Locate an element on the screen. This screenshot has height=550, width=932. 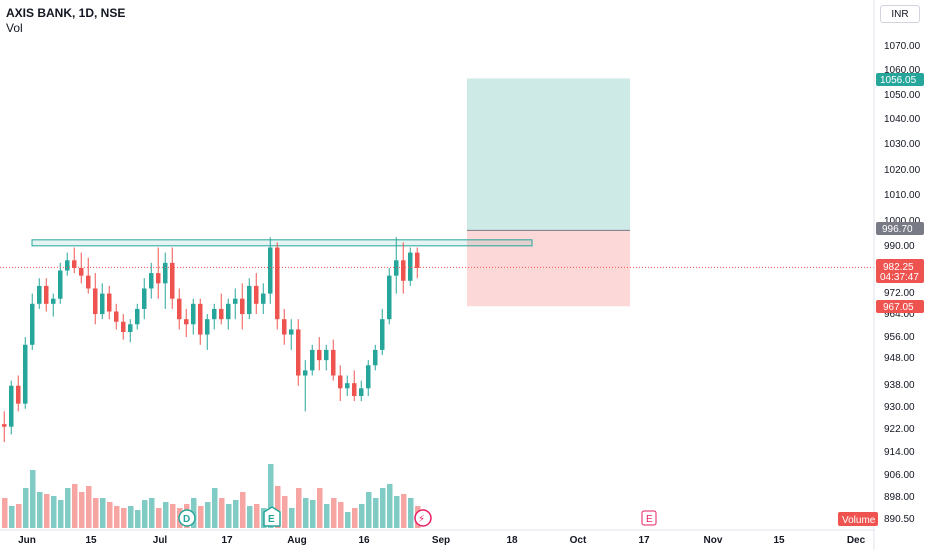
svg-text: 967.05 is located at coordinates (898, 307).